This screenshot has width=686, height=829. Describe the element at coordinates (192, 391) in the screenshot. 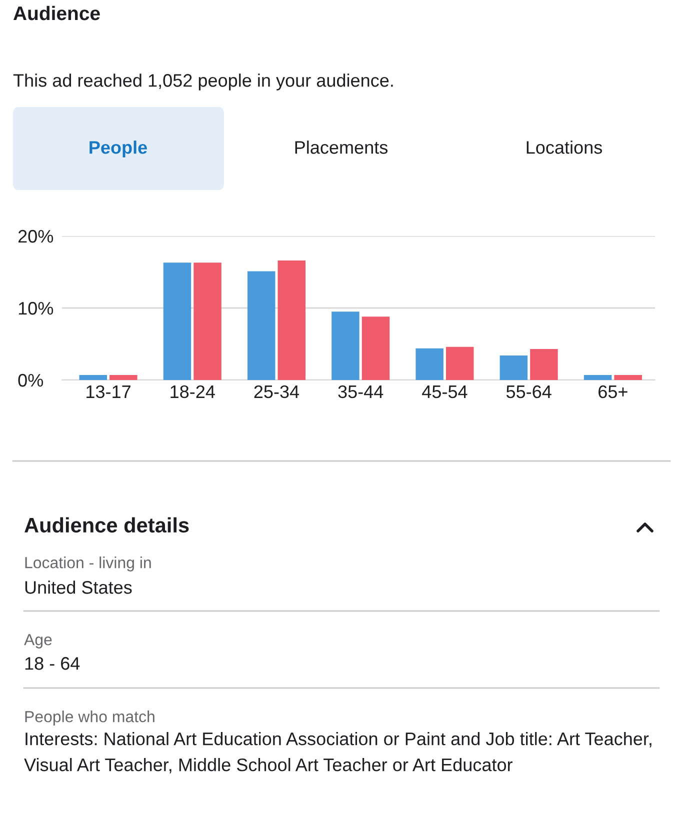

I see `x-tick-label: 18-24` at that location.